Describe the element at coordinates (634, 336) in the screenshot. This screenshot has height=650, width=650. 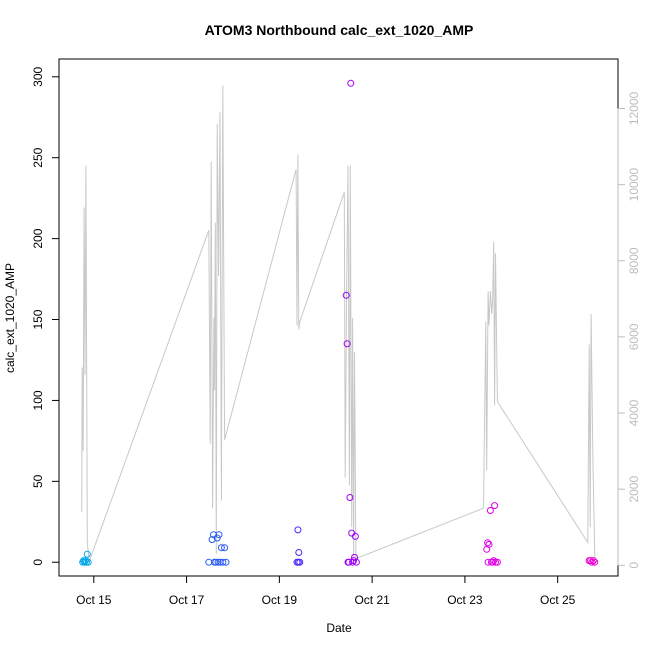
I see `y2-tick-label: 6000` at that location.